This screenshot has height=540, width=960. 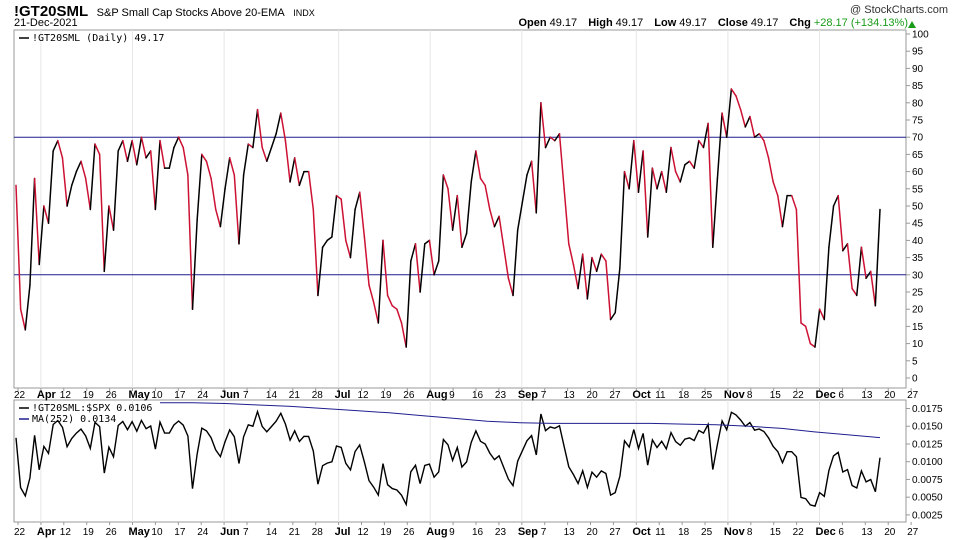 What do you see at coordinates (409, 532) in the screenshot?
I see `ratio-x-tick-label: 26` at bounding box center [409, 532].